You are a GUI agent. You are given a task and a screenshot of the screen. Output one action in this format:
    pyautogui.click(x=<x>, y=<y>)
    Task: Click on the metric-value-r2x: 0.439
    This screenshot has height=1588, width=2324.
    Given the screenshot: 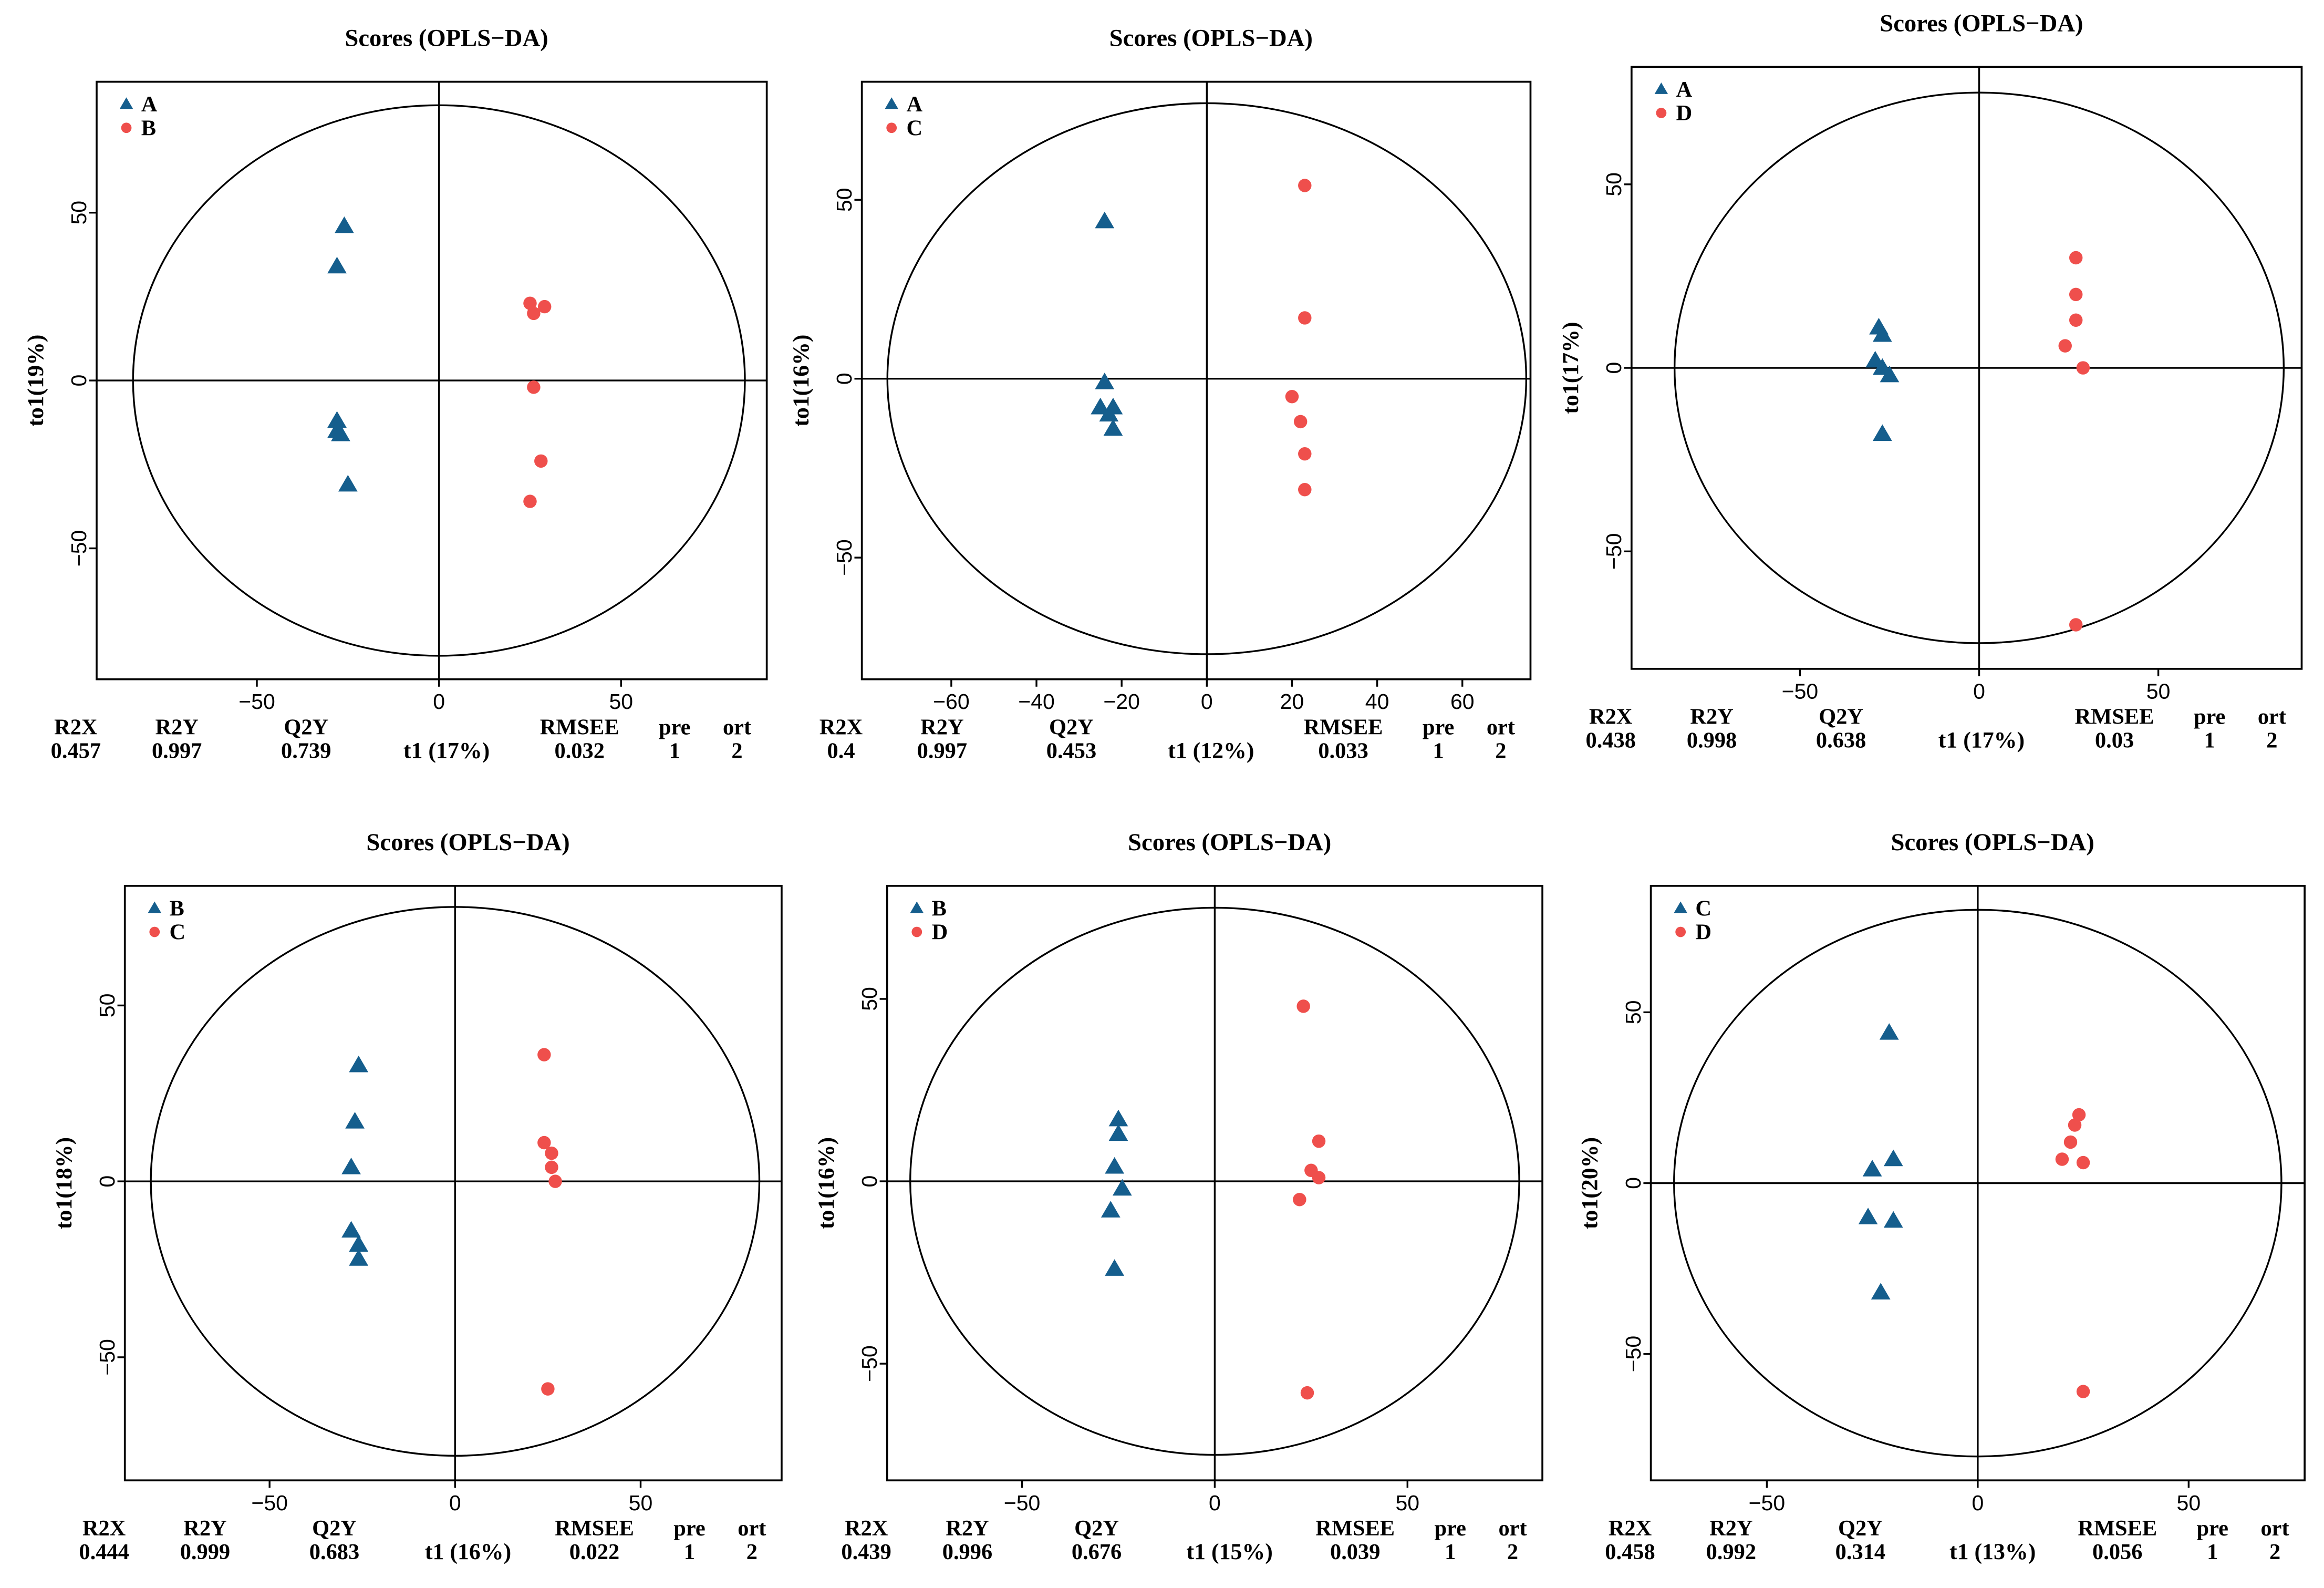 What is the action you would take?
    pyautogui.click(x=866, y=1552)
    